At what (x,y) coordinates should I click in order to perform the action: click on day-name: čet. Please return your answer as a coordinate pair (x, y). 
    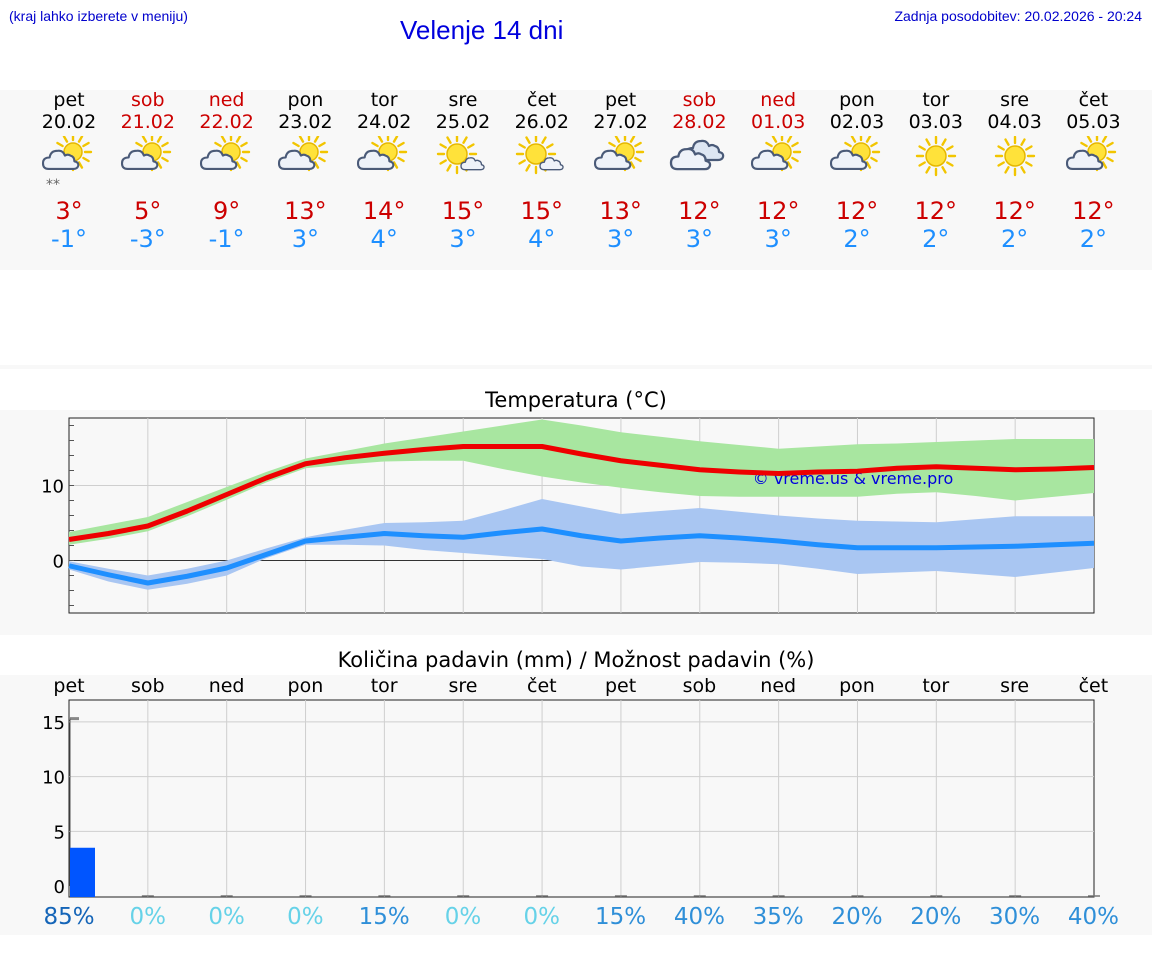
    Looking at the image, I should click on (542, 100).